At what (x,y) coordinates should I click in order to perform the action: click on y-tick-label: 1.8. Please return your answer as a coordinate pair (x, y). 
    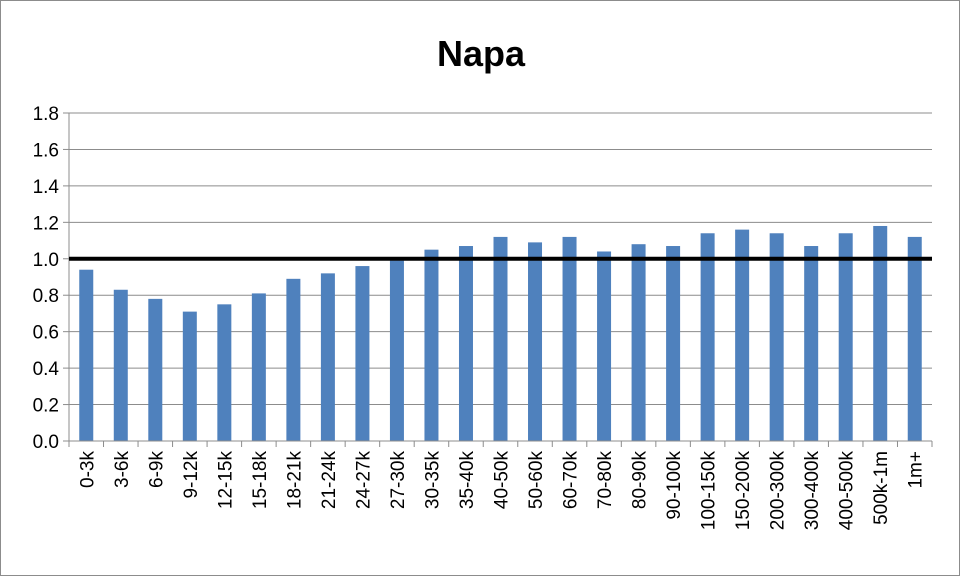
    Looking at the image, I should click on (46, 114).